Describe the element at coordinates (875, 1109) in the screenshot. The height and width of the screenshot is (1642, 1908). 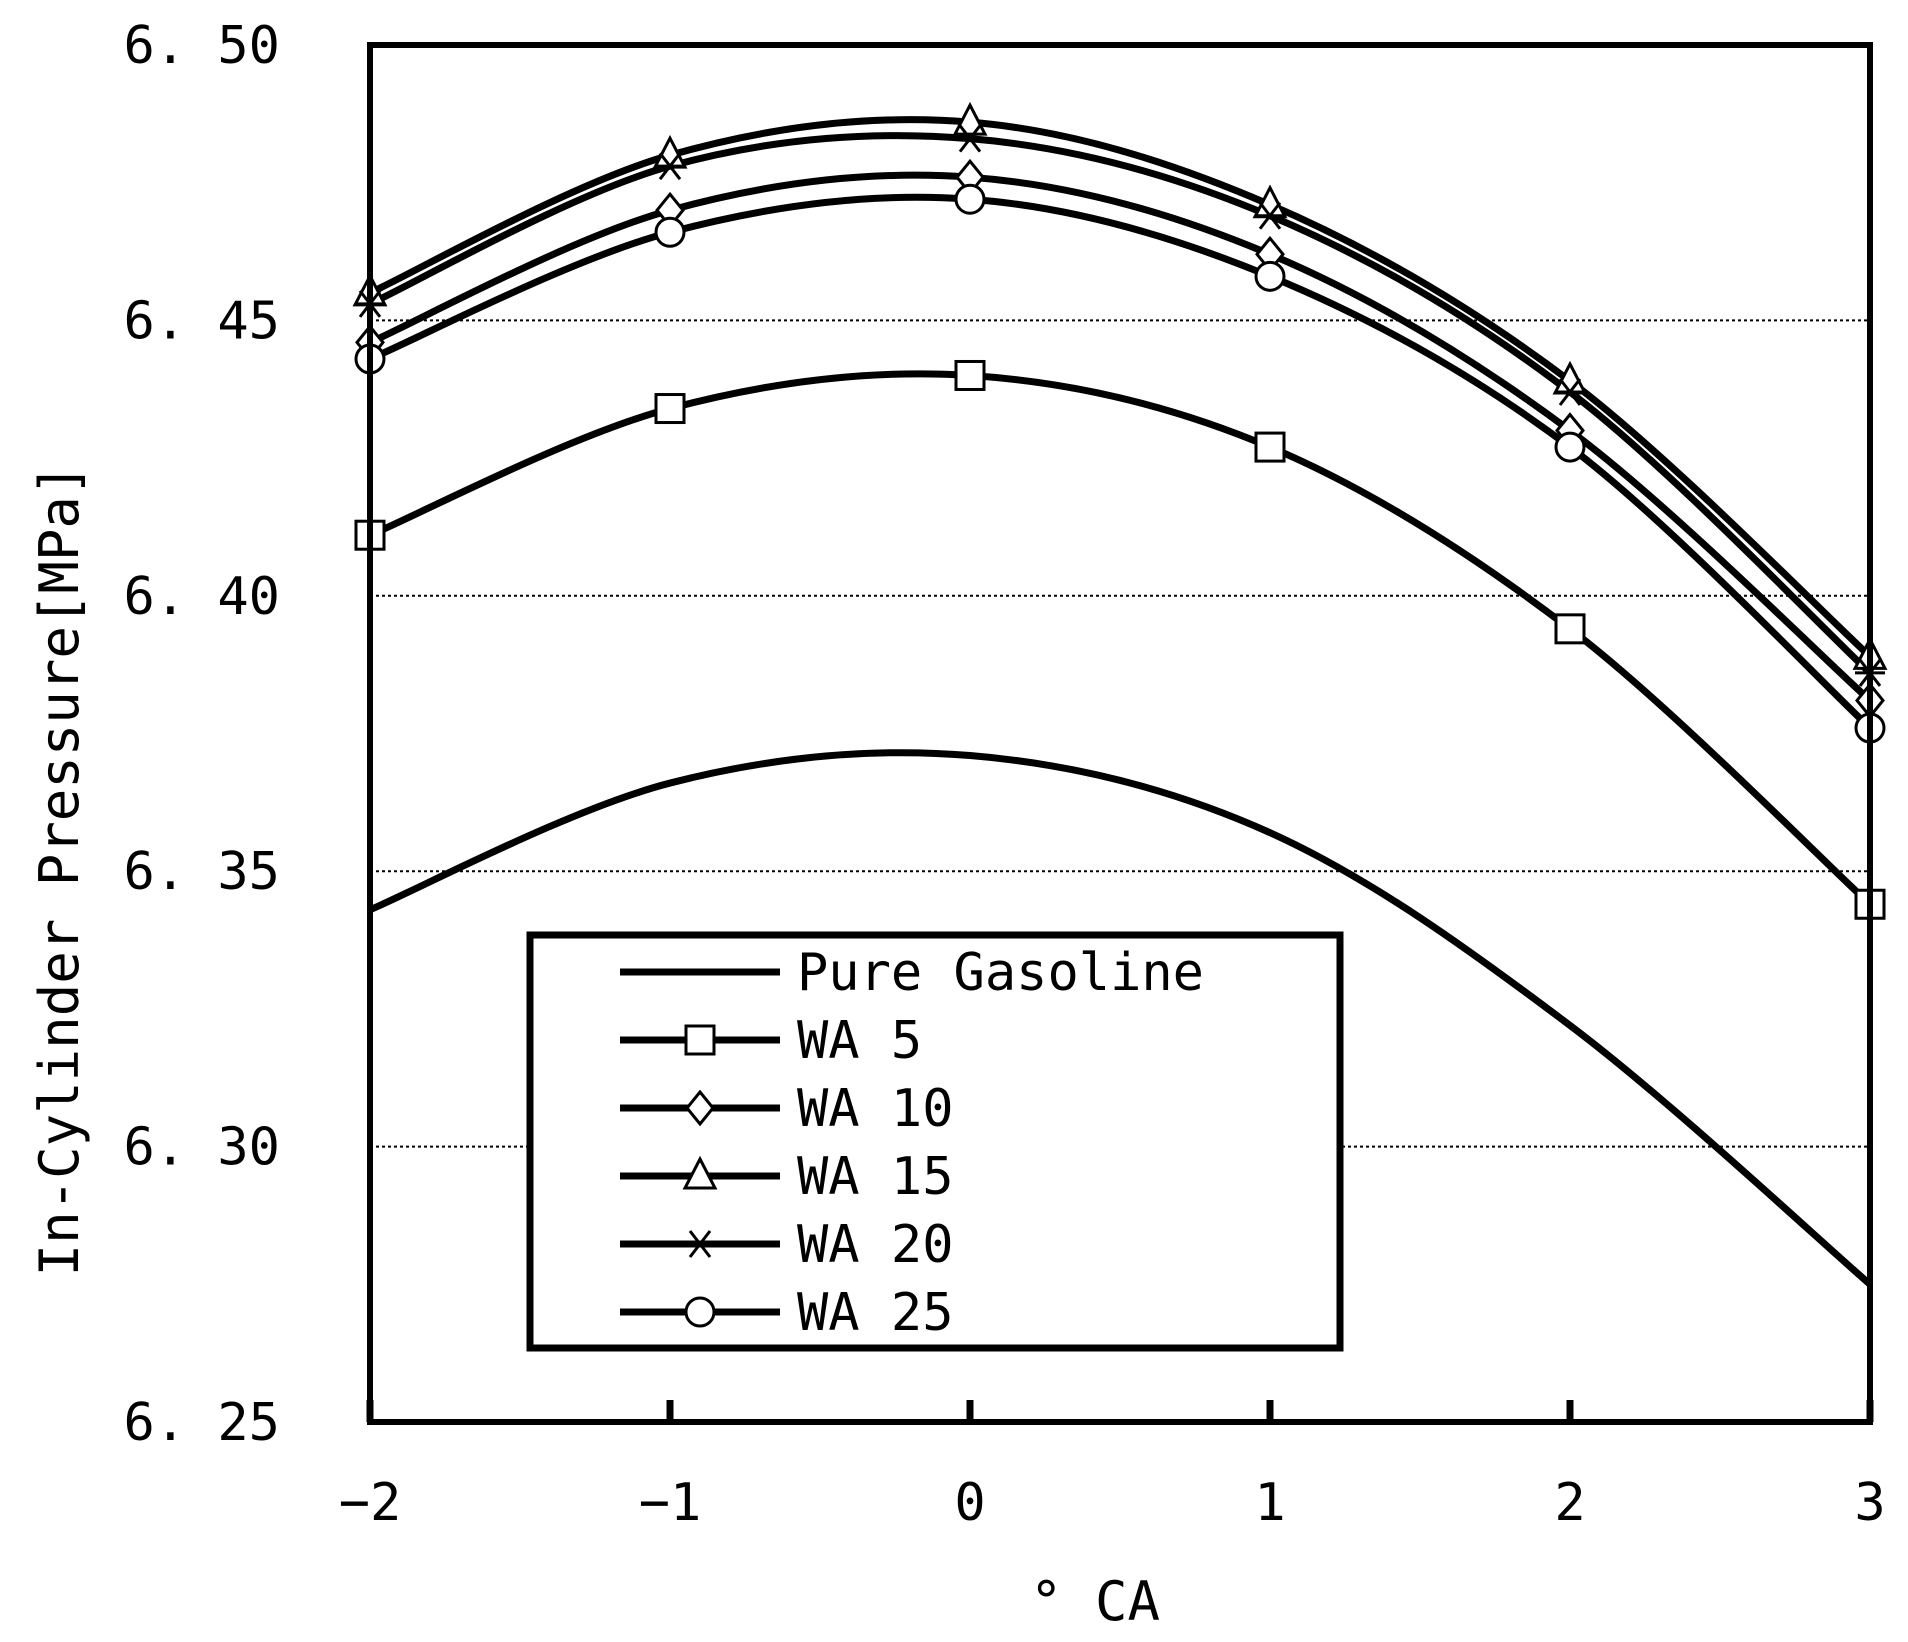
I see `legend-label-wa-10: WA 10` at that location.